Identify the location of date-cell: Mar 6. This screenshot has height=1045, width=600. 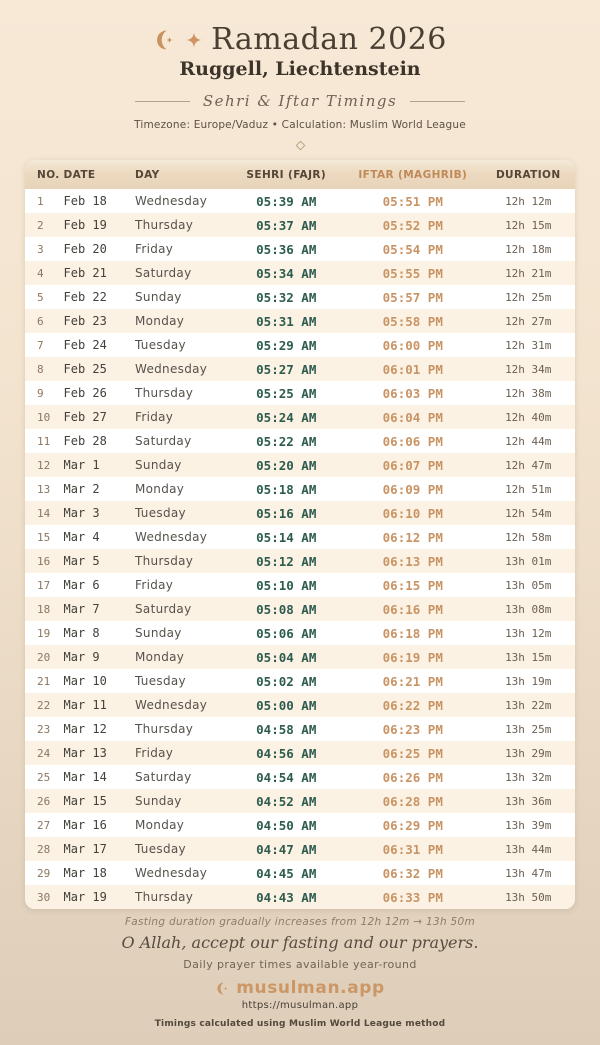
(81, 585).